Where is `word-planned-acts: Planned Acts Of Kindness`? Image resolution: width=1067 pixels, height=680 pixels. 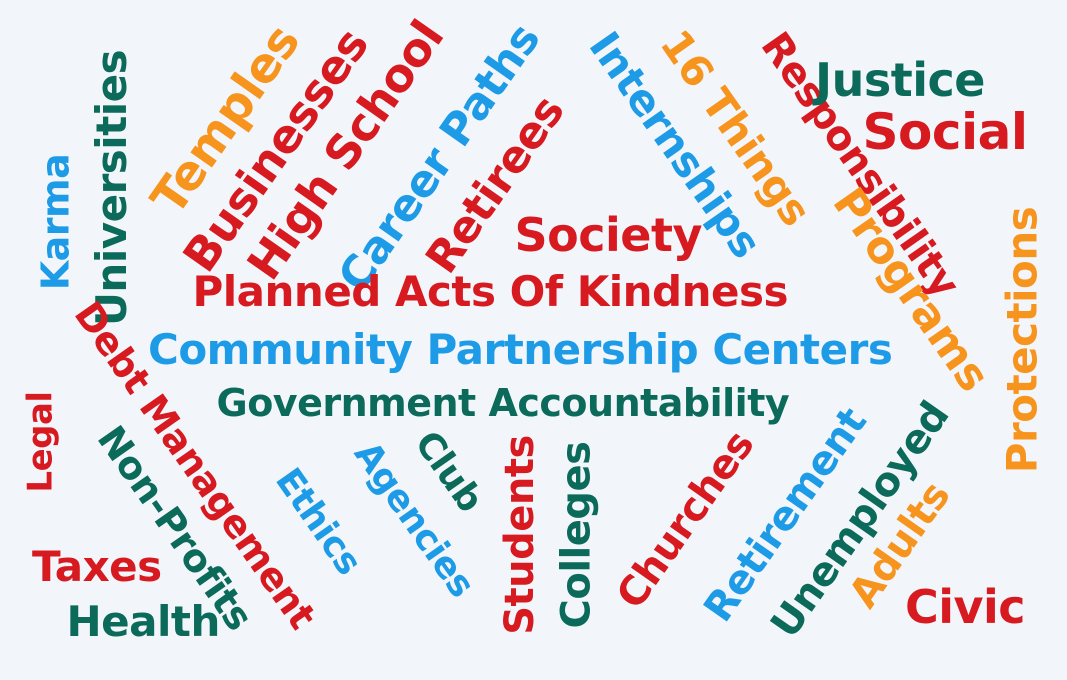 word-planned-acts: Planned Acts Of Kindness is located at coordinates (490, 291).